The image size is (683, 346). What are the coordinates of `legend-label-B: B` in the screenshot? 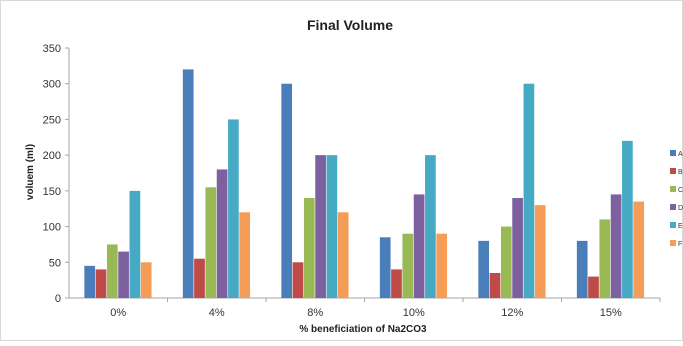 It's located at (680, 172).